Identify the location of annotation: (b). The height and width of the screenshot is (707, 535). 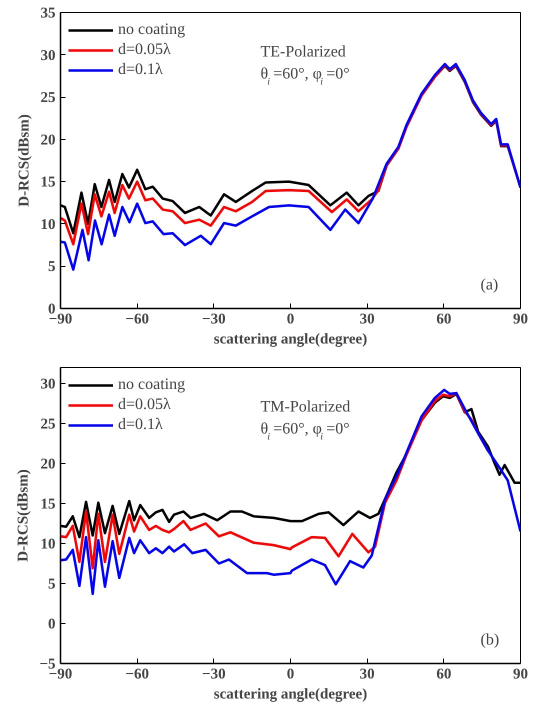
(490, 640).